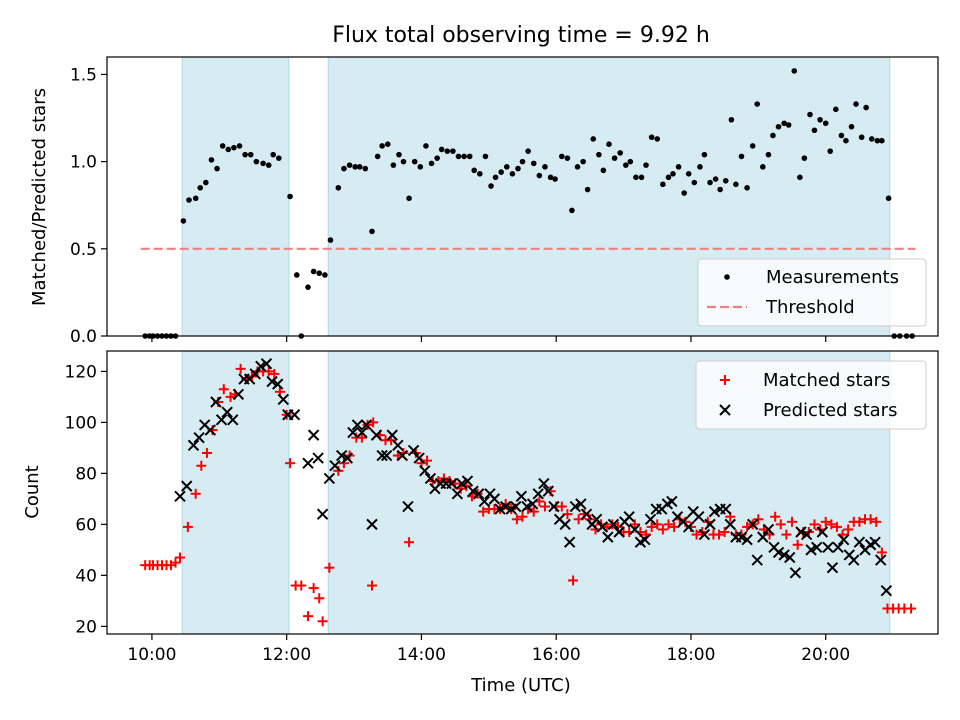 The width and height of the screenshot is (960, 720). Describe the element at coordinates (812, 292) in the screenshot. I see `legend-box` at that location.